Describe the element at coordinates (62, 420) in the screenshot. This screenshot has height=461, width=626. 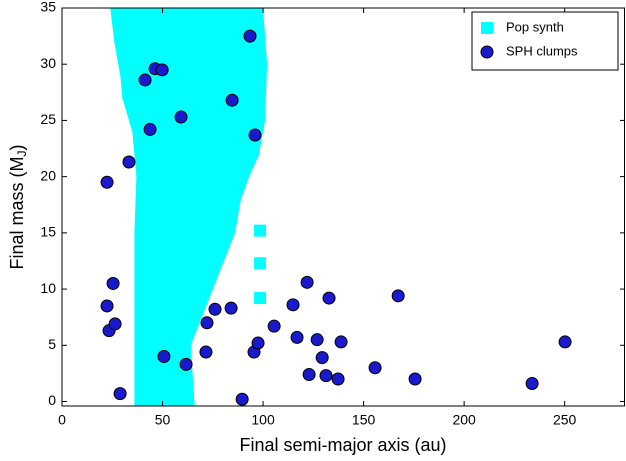
I see `x-tick-label: 0` at that location.